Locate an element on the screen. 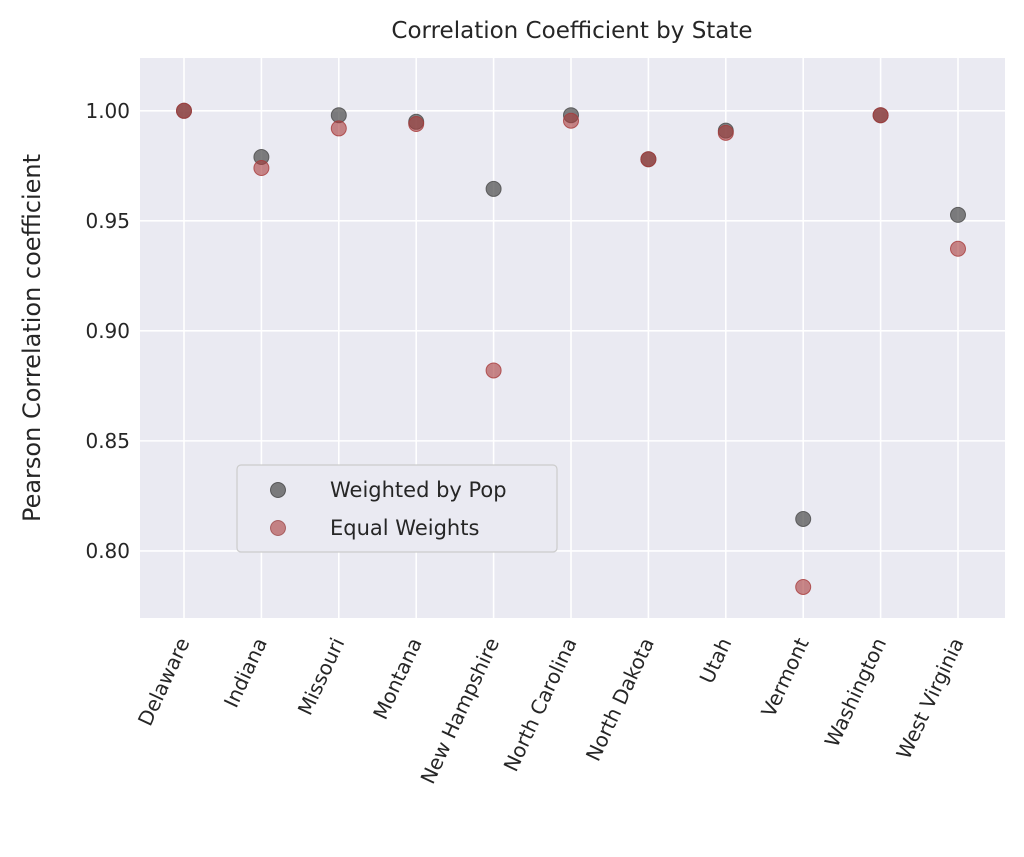 The image size is (1024, 857). point-weighted-new-hampshire is located at coordinates (493, 188).